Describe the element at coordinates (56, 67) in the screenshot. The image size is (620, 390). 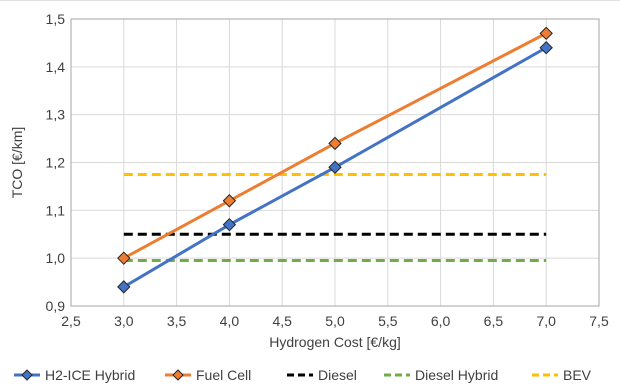
I see `y-tick-label: 1,4` at that location.